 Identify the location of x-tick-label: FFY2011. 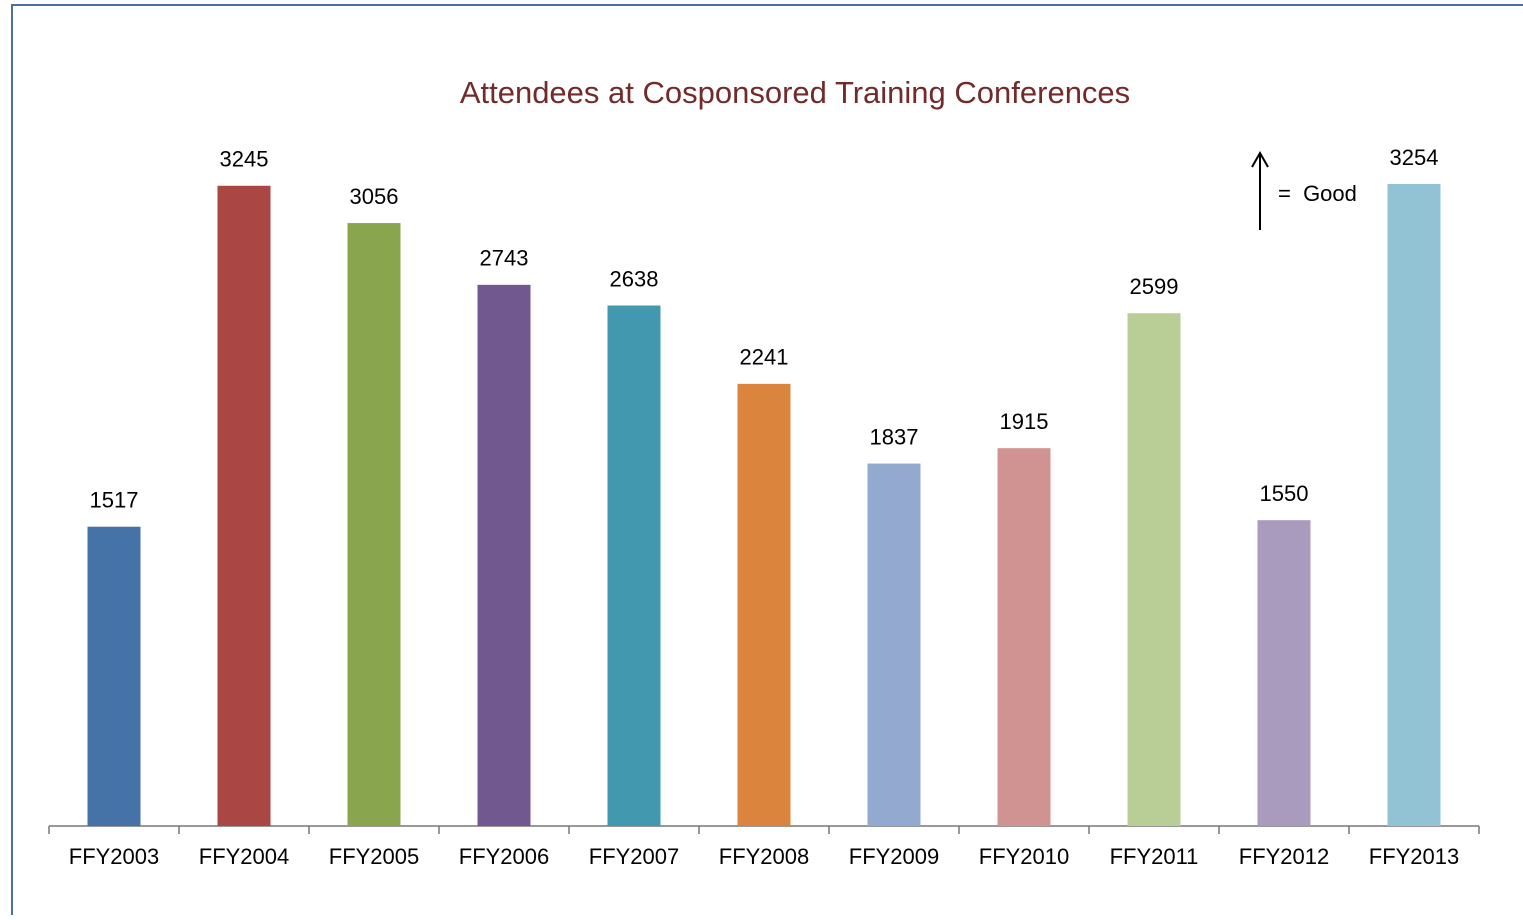
(1154, 856).